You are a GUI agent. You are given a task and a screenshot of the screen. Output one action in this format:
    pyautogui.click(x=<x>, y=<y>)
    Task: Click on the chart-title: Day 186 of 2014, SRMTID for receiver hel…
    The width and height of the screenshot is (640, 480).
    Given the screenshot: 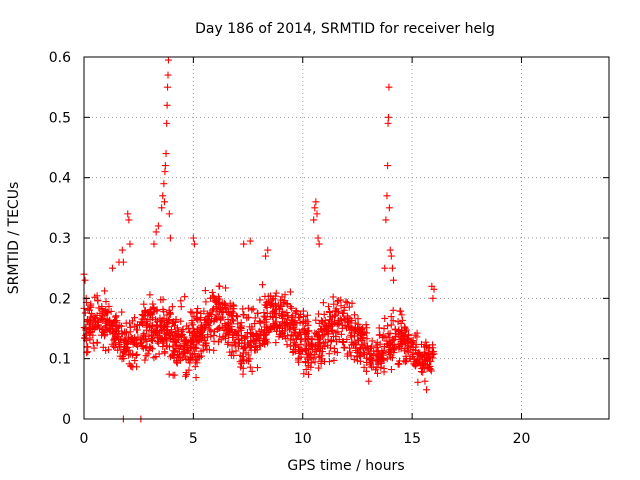 What is the action you would take?
    pyautogui.click(x=345, y=29)
    